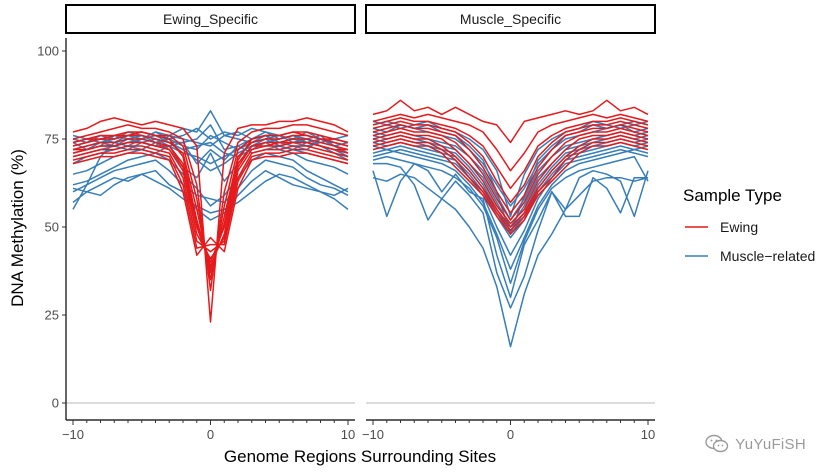  I want to click on x-axis-left: −10 0 10, so click(208, 430).